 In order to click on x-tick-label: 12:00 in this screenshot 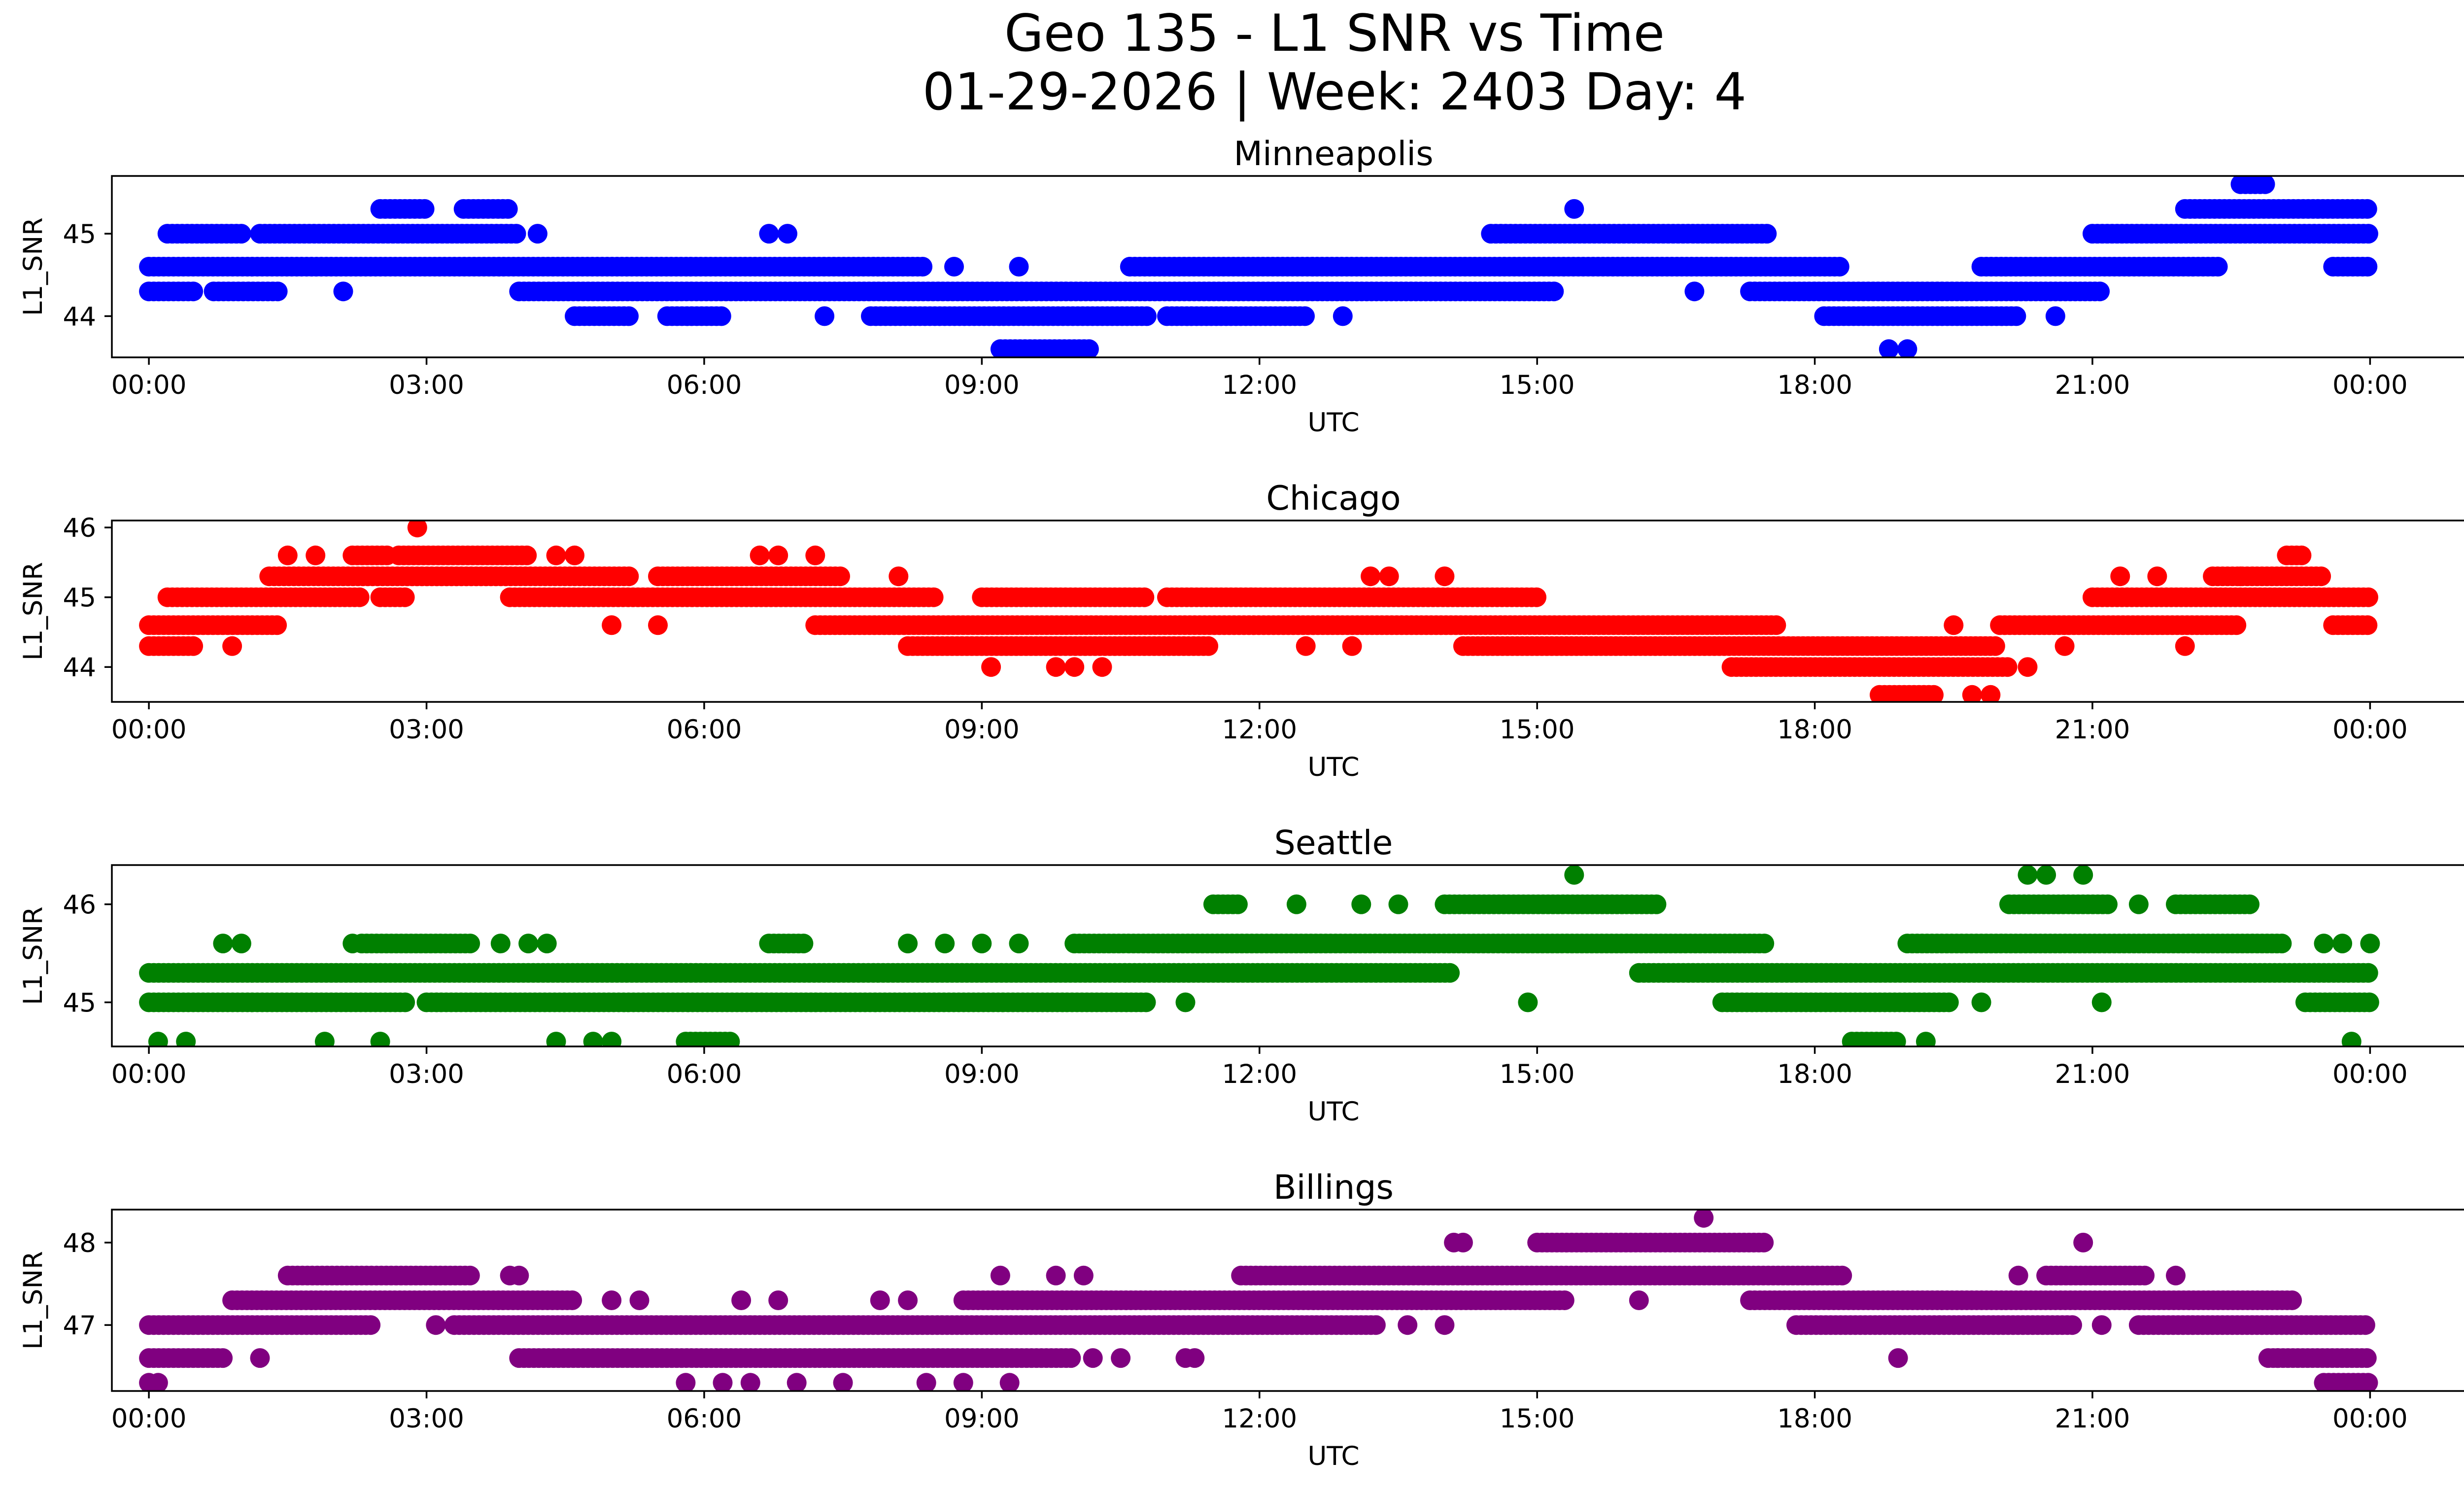, I will do `click(1259, 730)`.